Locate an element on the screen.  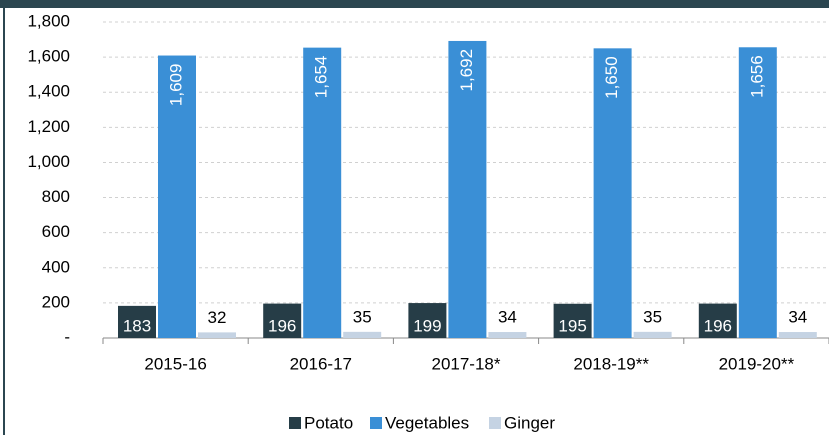
y-tick-label: 1,000 is located at coordinates (48, 161).